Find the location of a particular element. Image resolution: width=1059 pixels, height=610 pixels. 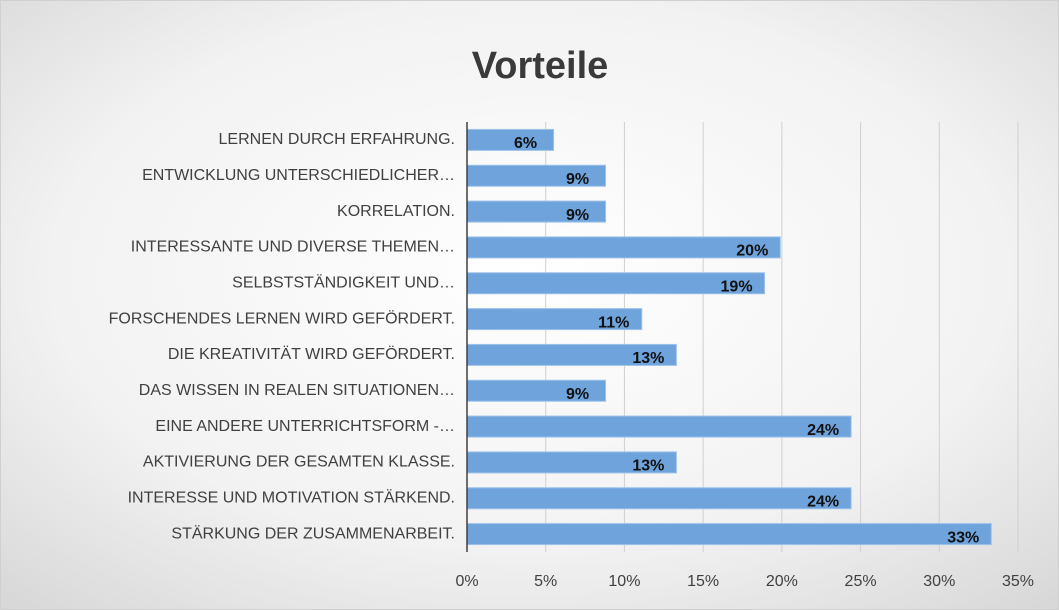

y-tick-label: KORRELATION. is located at coordinates (396, 211).